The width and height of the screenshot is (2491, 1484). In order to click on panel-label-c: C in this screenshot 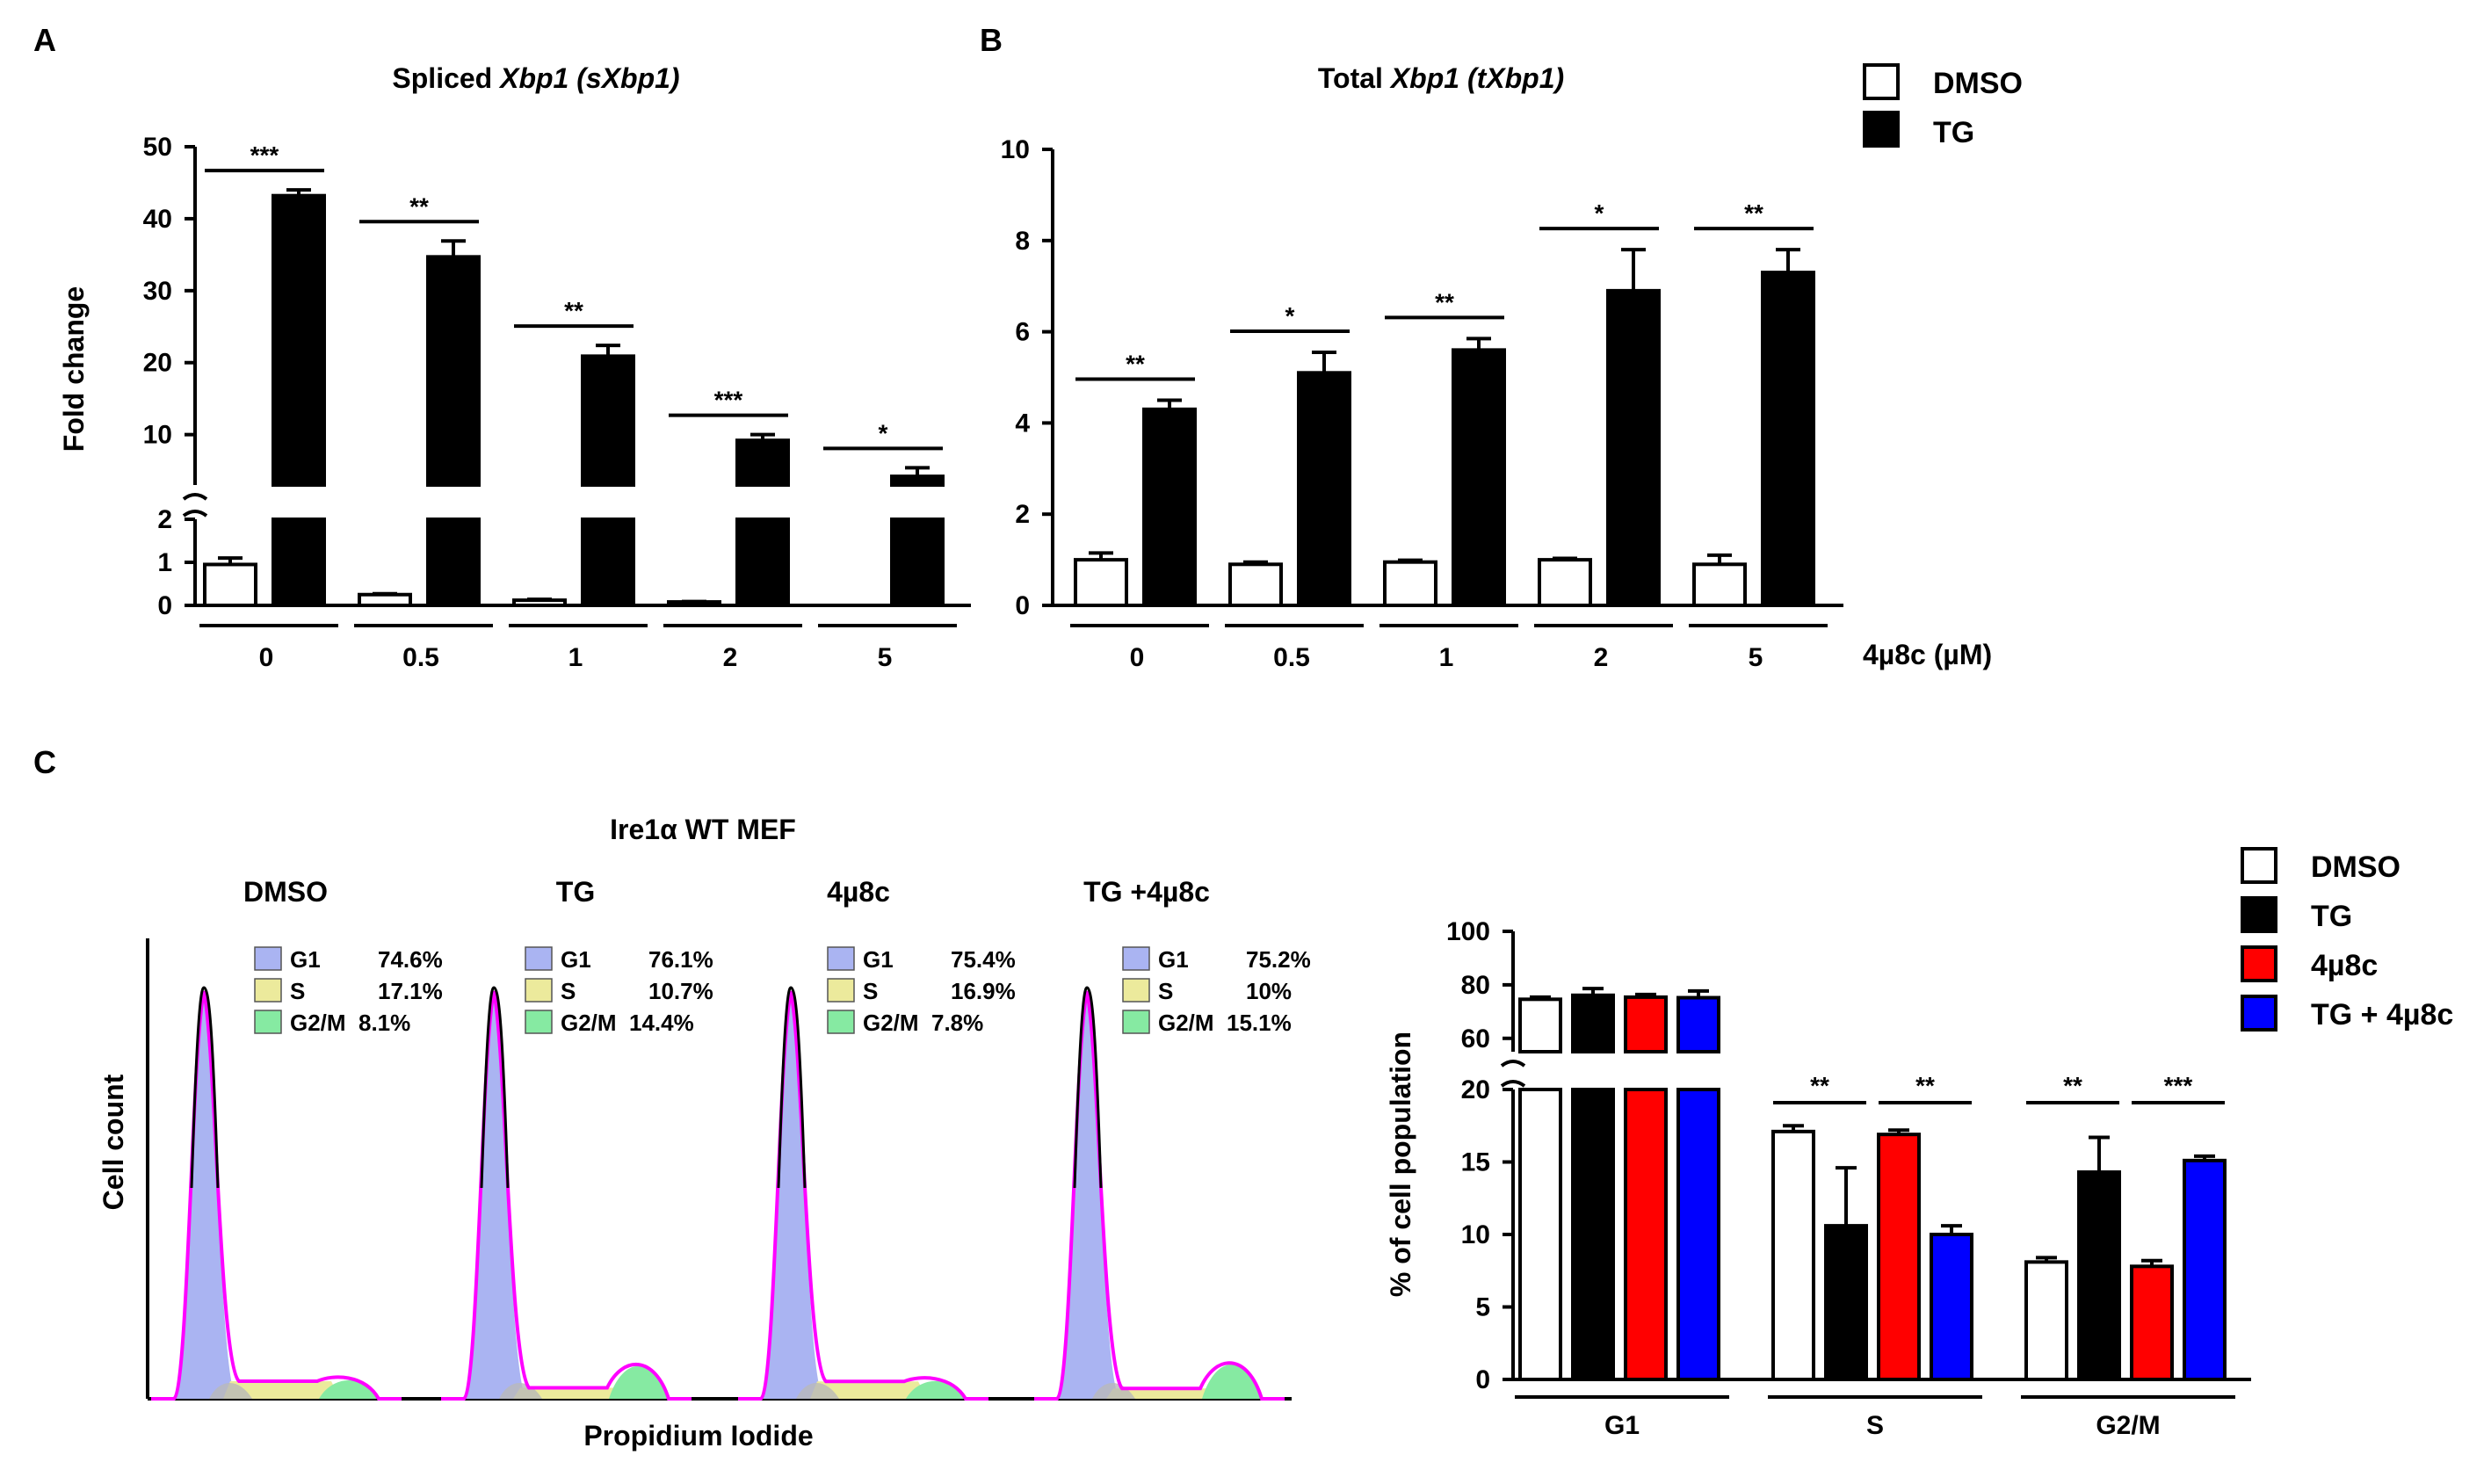, I will do `click(44, 762)`.